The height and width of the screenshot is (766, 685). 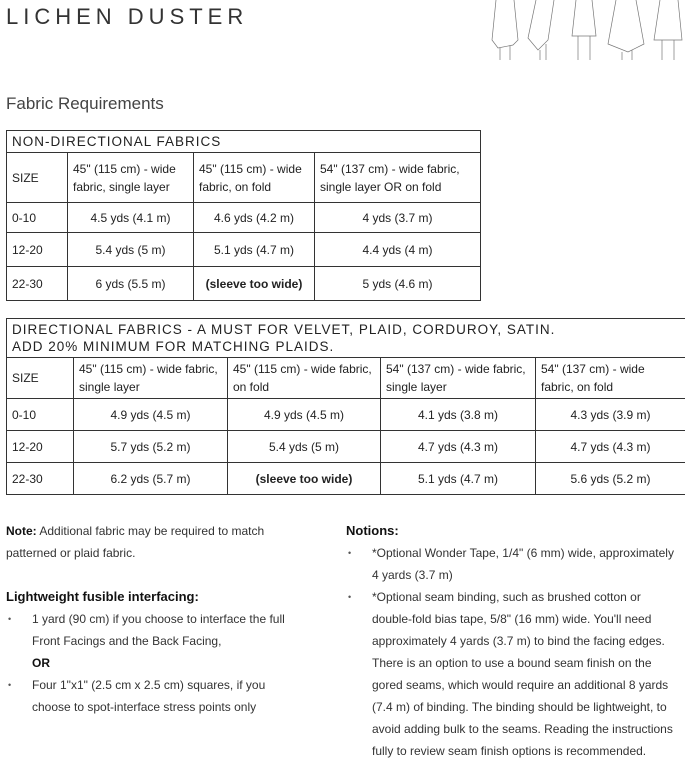 What do you see at coordinates (587, 30) in the screenshot?
I see `garment-illustration` at bounding box center [587, 30].